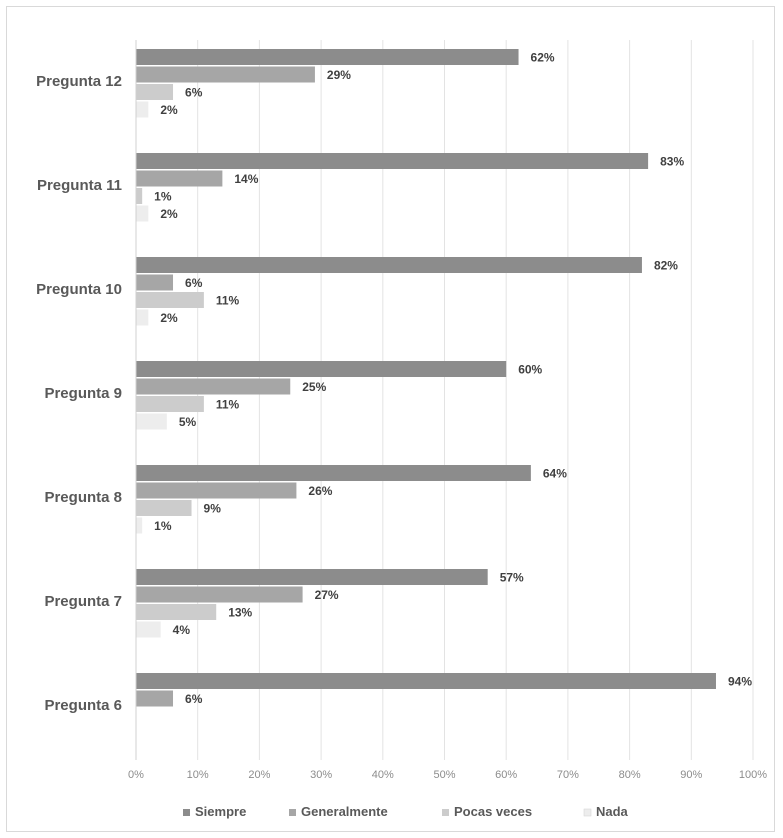 This screenshot has width=783, height=838. I want to click on data-label: 83%, so click(672, 162).